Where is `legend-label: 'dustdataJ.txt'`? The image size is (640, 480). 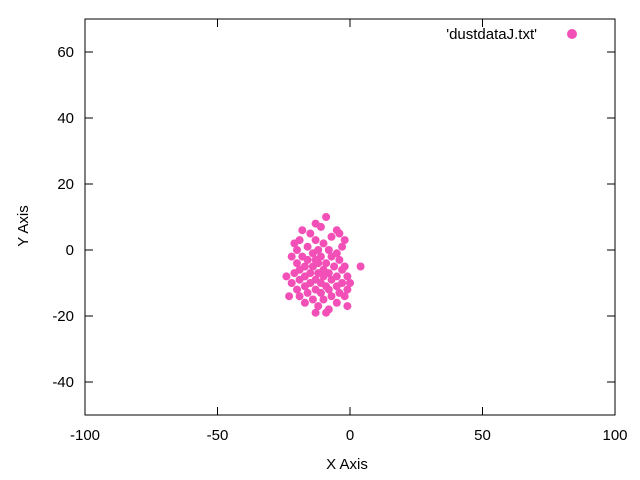
legend-label: 'dustdataJ.txt' is located at coordinates (491, 34).